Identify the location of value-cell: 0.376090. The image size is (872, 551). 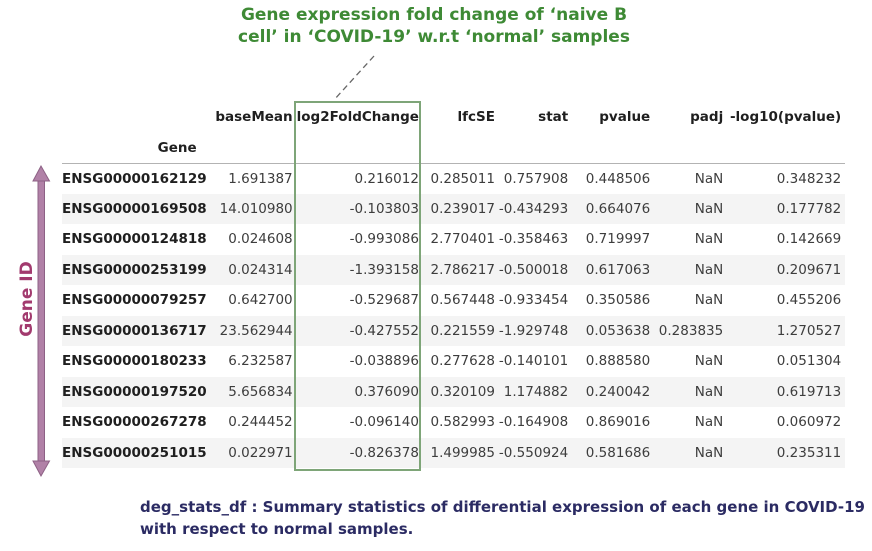
(386, 391).